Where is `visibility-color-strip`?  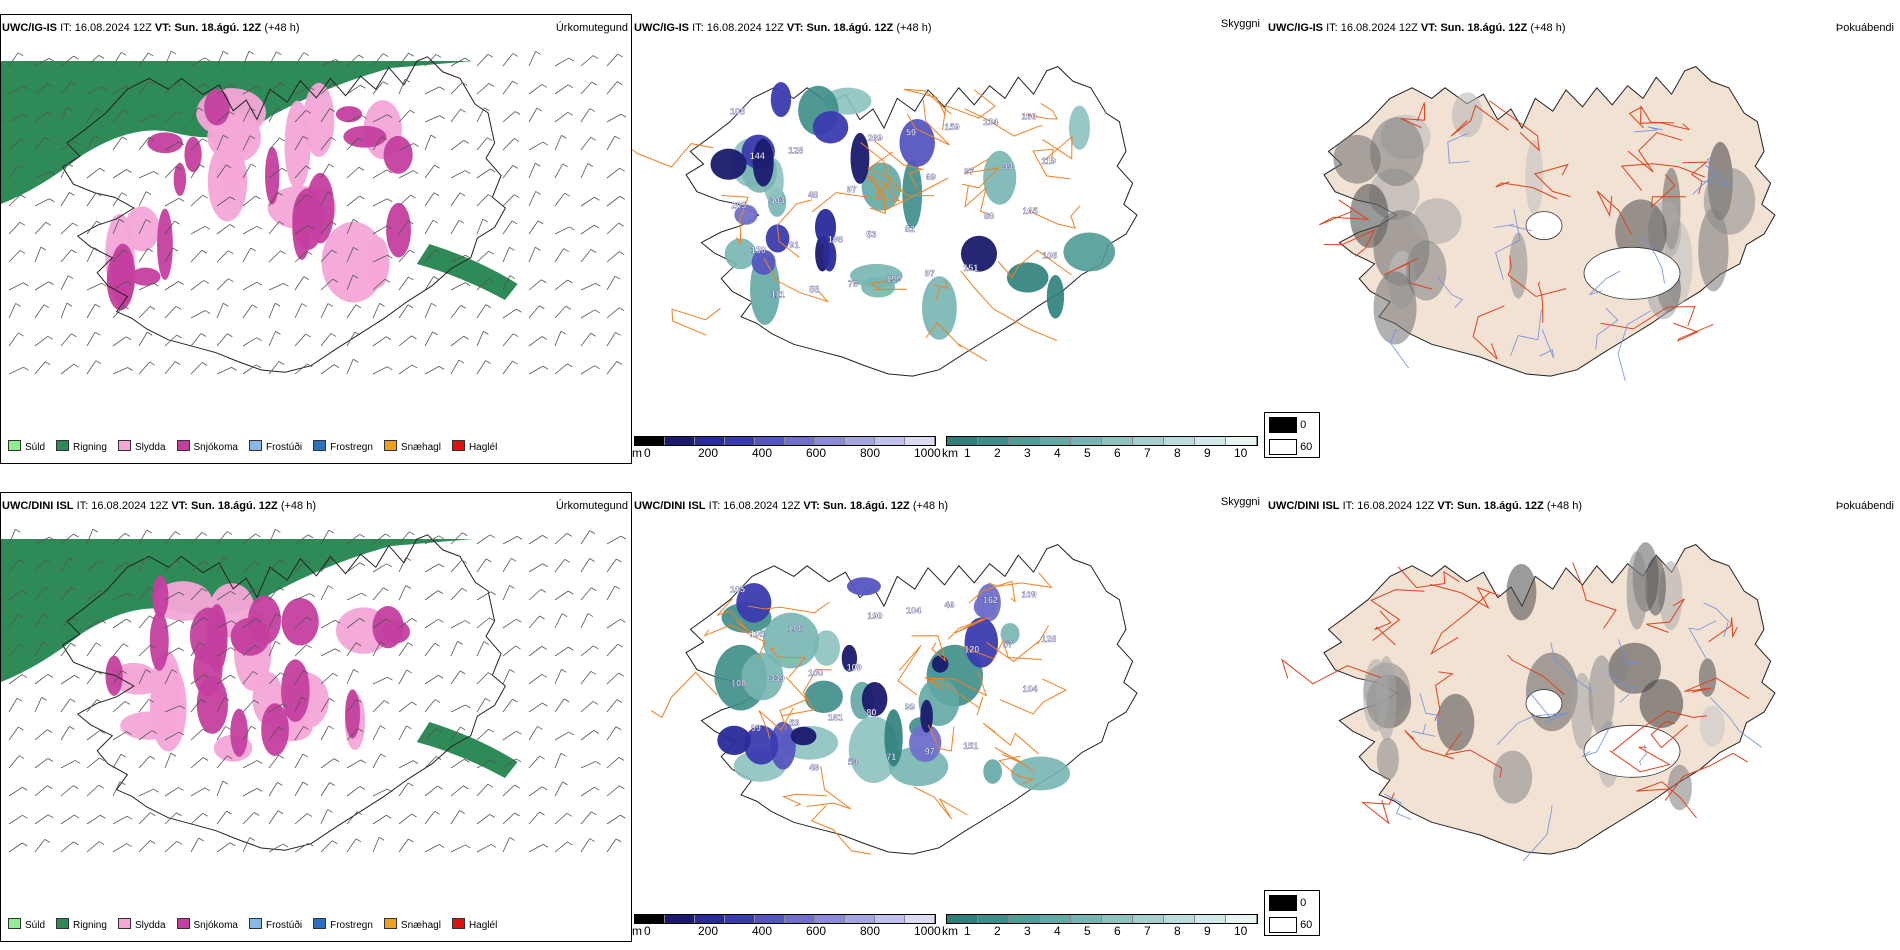
visibility-color-strip is located at coordinates (1102, 919).